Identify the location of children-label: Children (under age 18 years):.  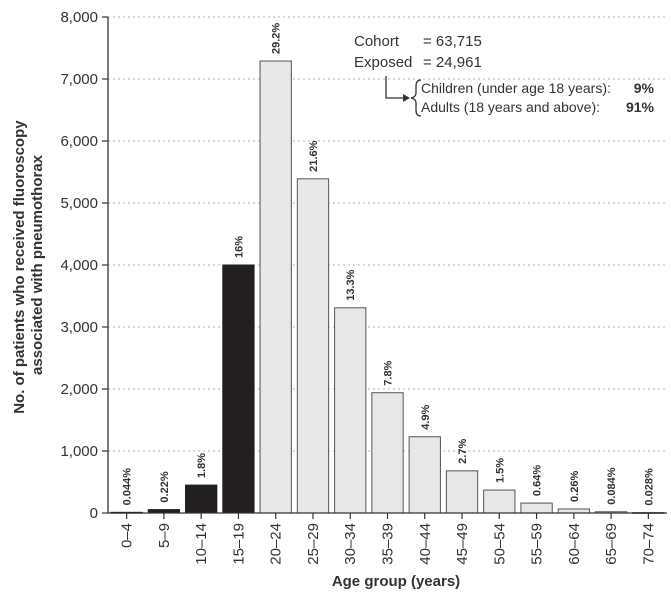
(516, 88).